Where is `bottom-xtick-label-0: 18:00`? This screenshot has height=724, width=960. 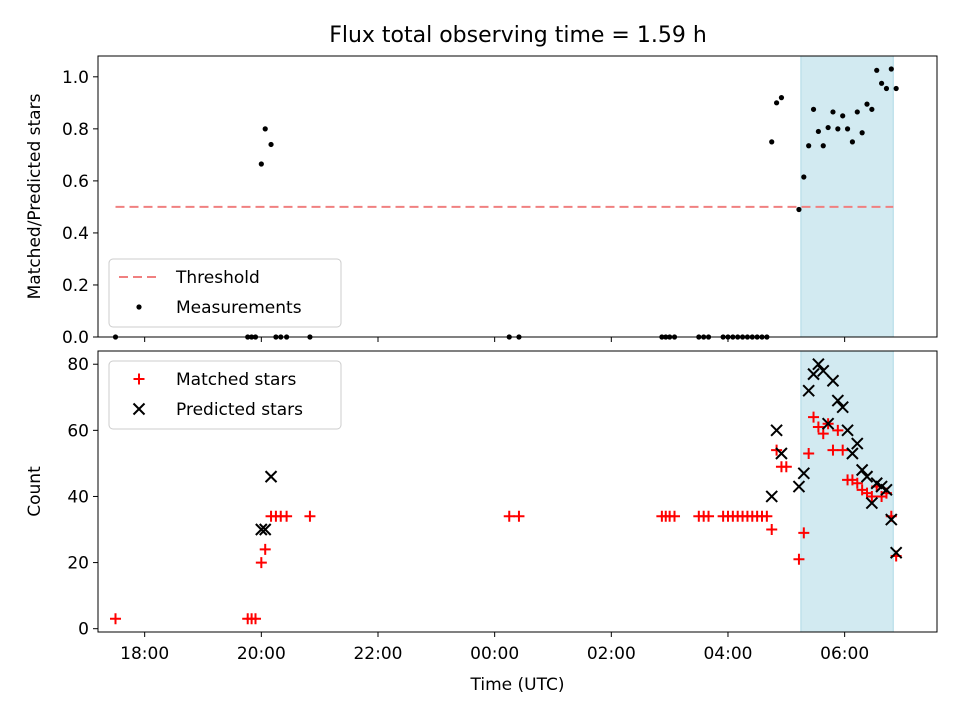
bottom-xtick-label-0: 18:00 is located at coordinates (144, 654).